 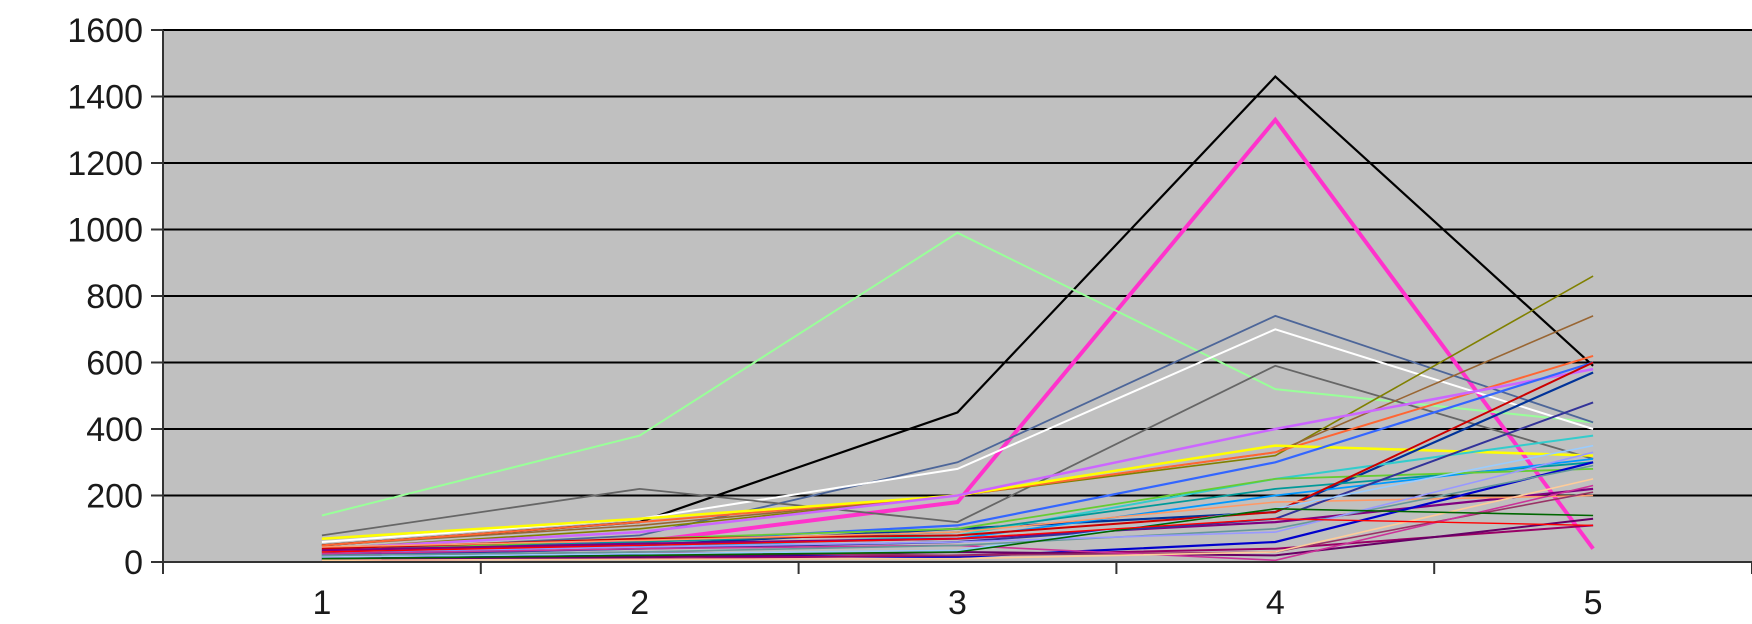 What do you see at coordinates (105, 98) in the screenshot?
I see `y-tick-label: 1400` at bounding box center [105, 98].